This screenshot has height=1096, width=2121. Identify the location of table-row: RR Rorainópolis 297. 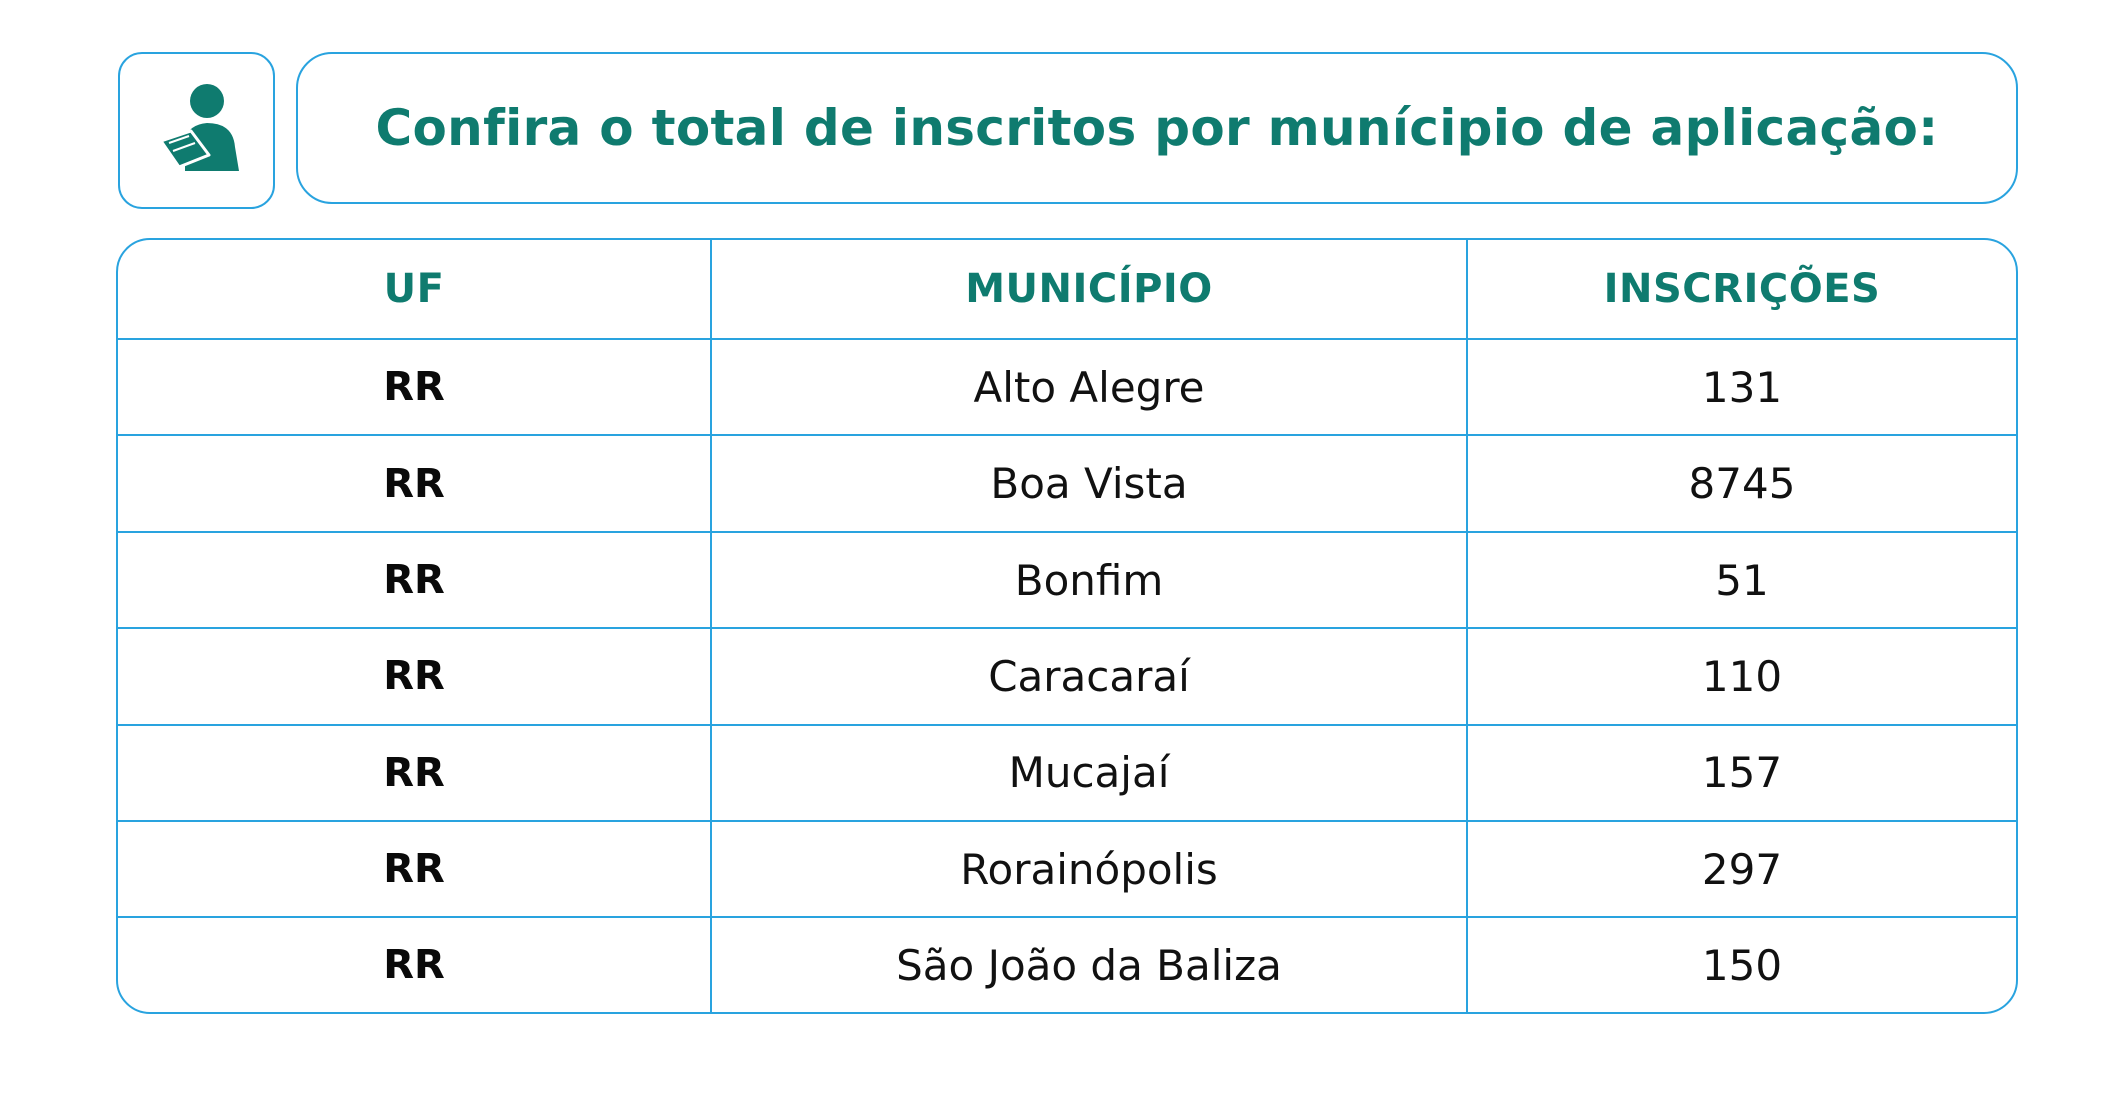
(1067, 869).